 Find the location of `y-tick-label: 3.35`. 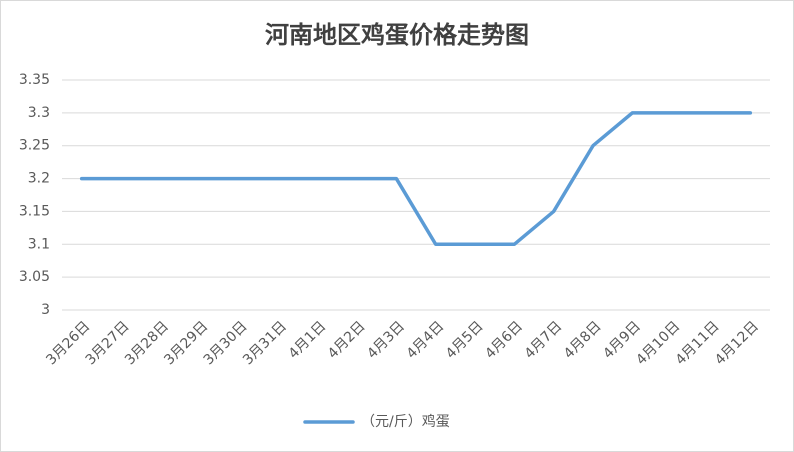

y-tick-label: 3.35 is located at coordinates (34, 80).